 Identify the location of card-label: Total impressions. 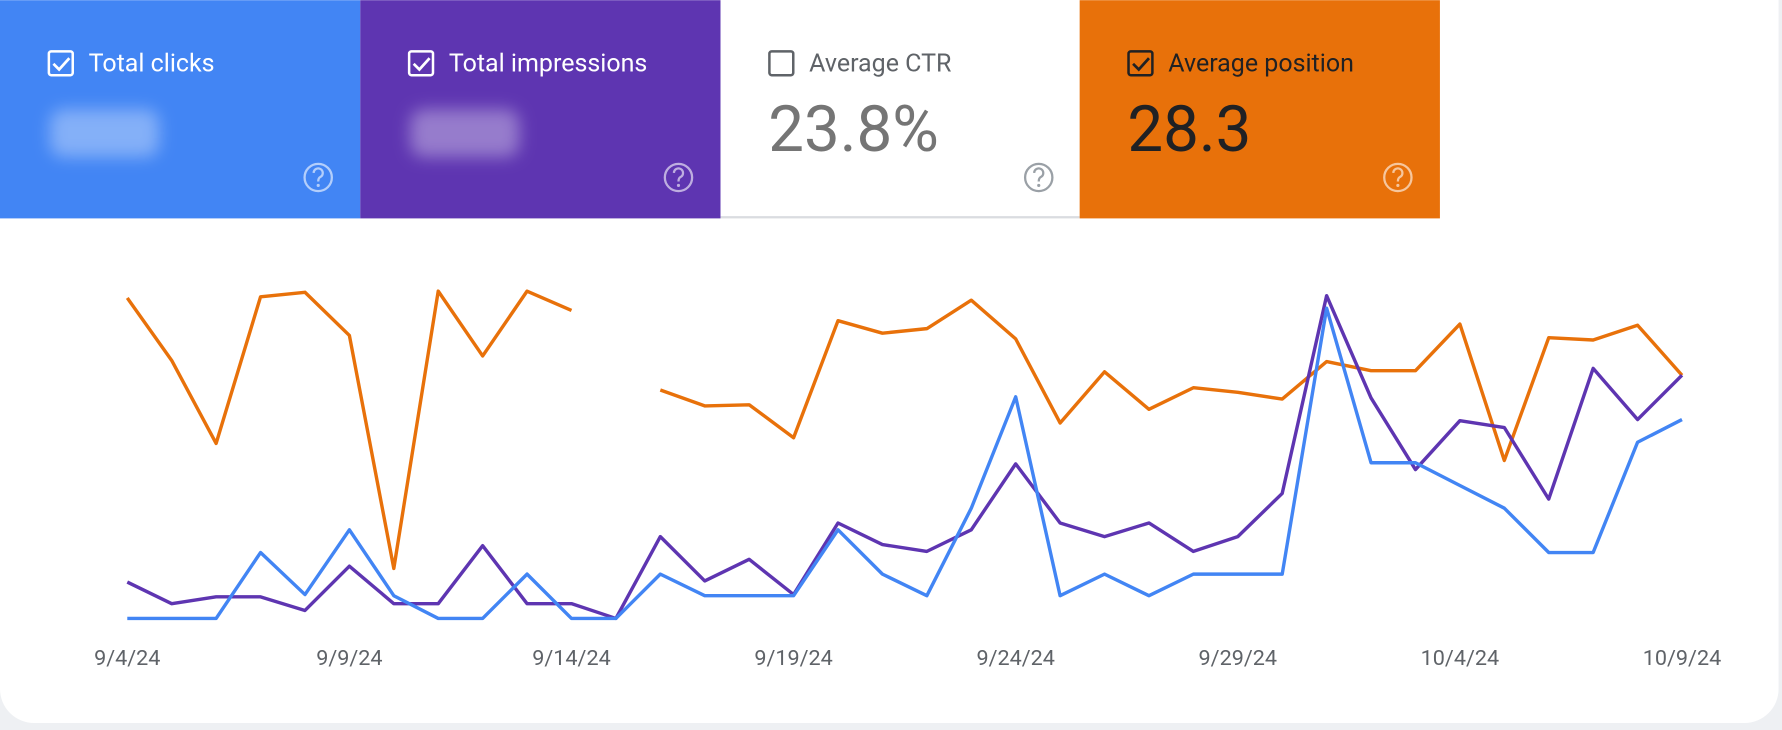
(548, 64).